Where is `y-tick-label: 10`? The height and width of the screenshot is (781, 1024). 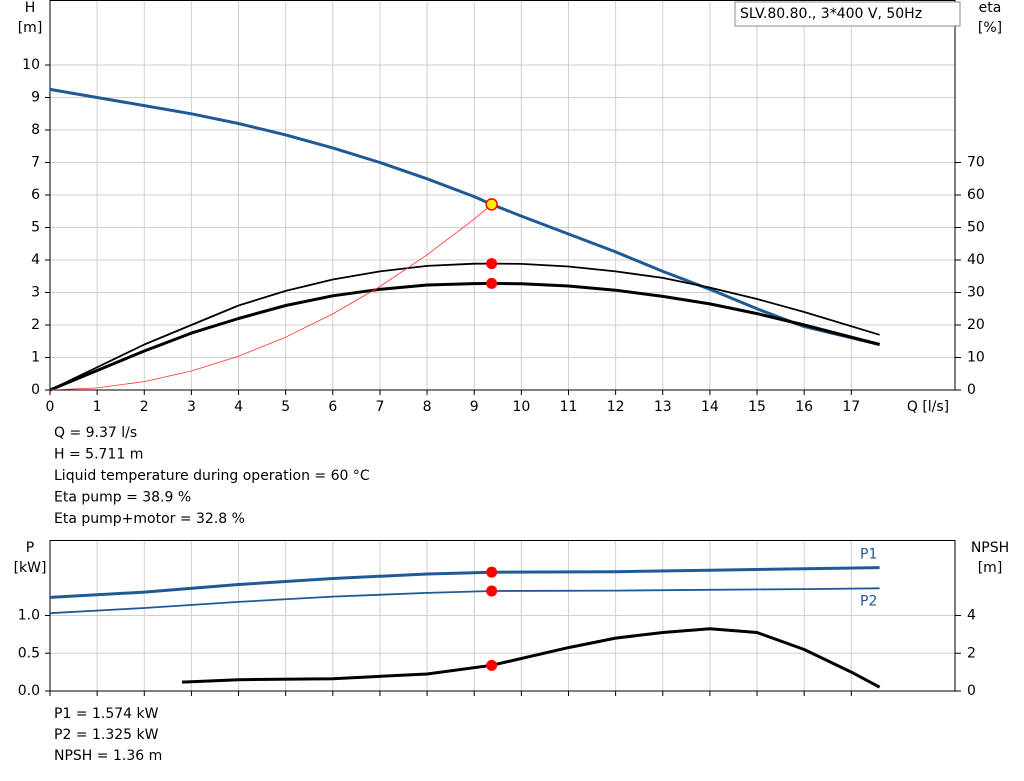 y-tick-label: 10 is located at coordinates (31, 65).